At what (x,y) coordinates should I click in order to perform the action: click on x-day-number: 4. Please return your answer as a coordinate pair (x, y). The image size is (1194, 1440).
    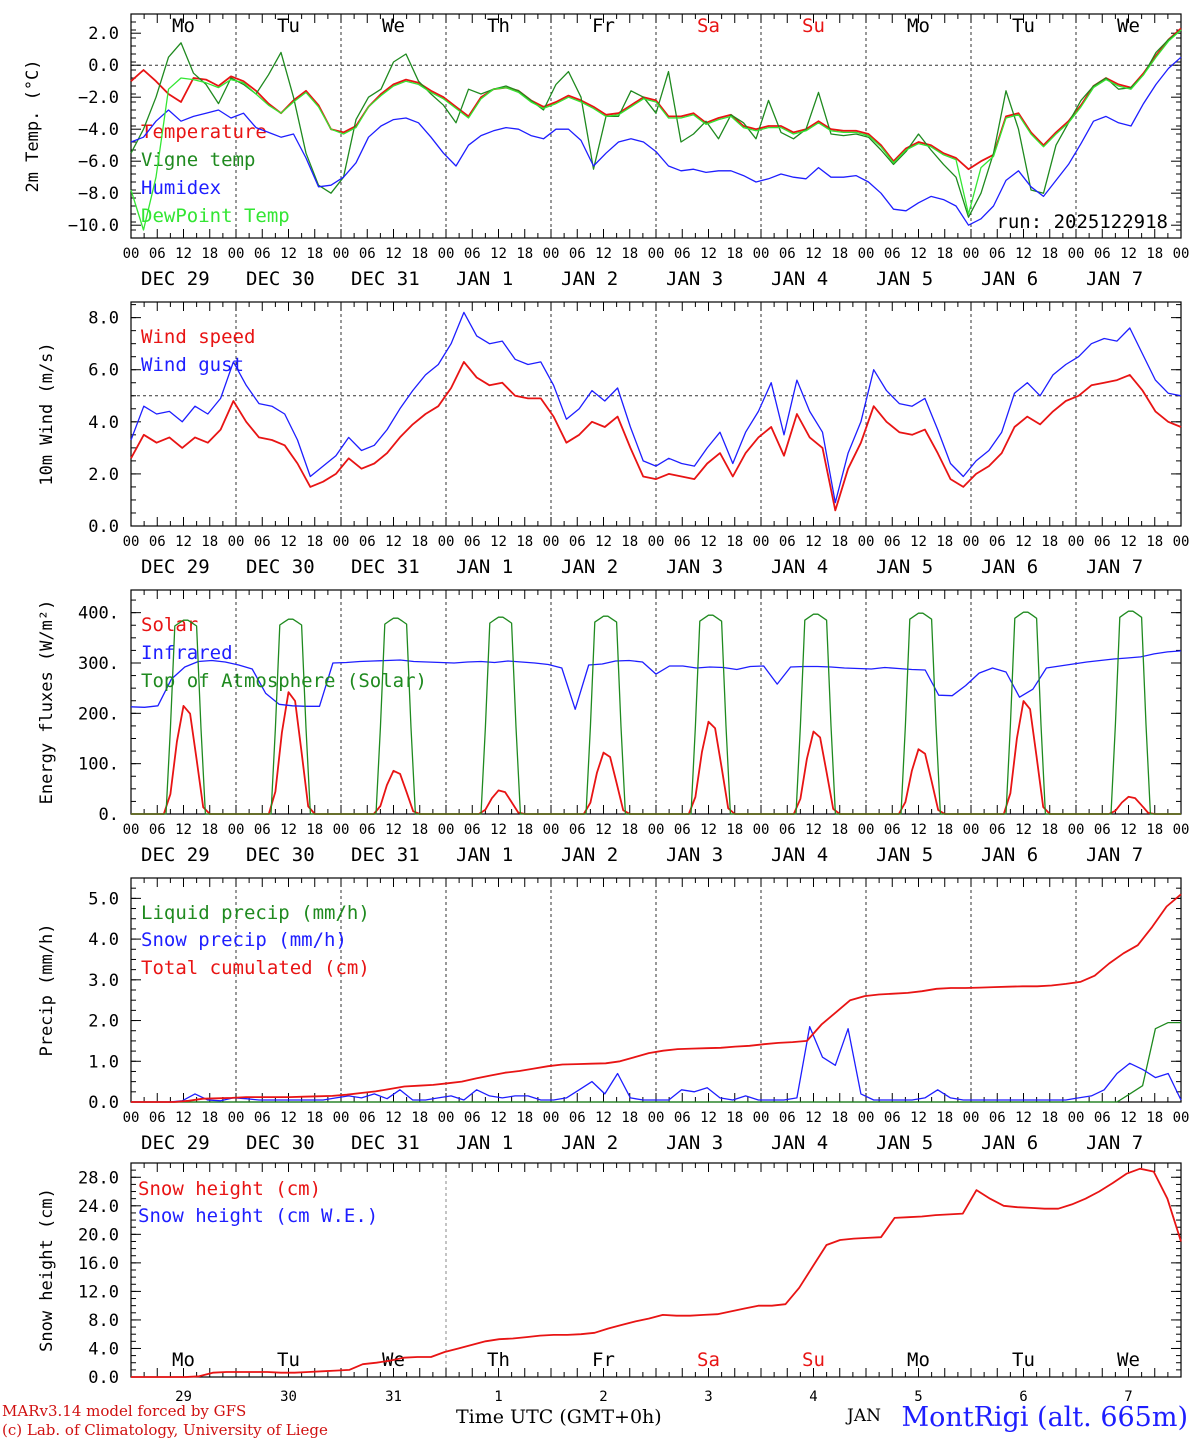
    Looking at the image, I should click on (813, 1397).